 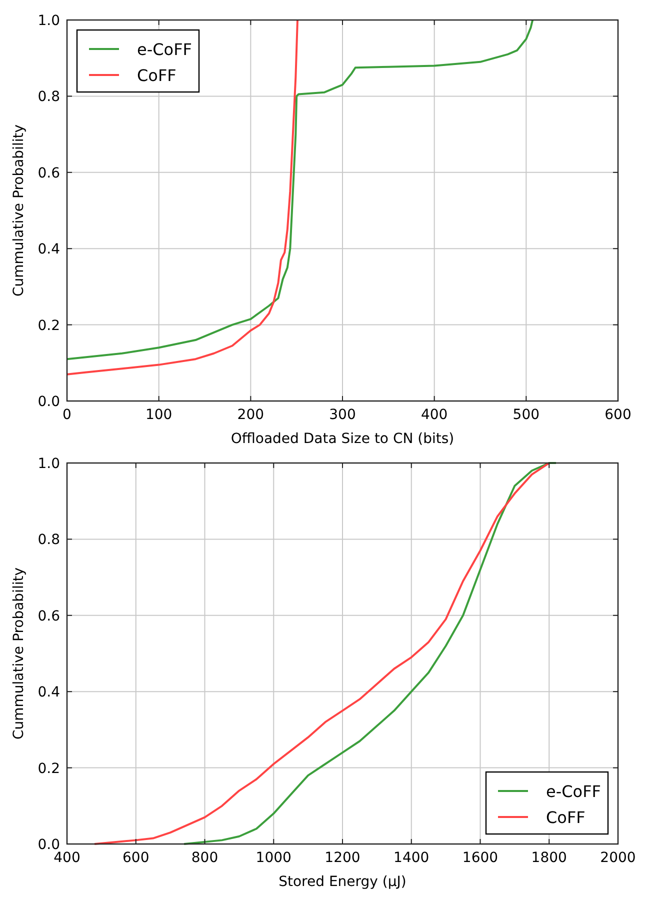 What do you see at coordinates (67, 415) in the screenshot?
I see `x-tick-label: 0` at bounding box center [67, 415].